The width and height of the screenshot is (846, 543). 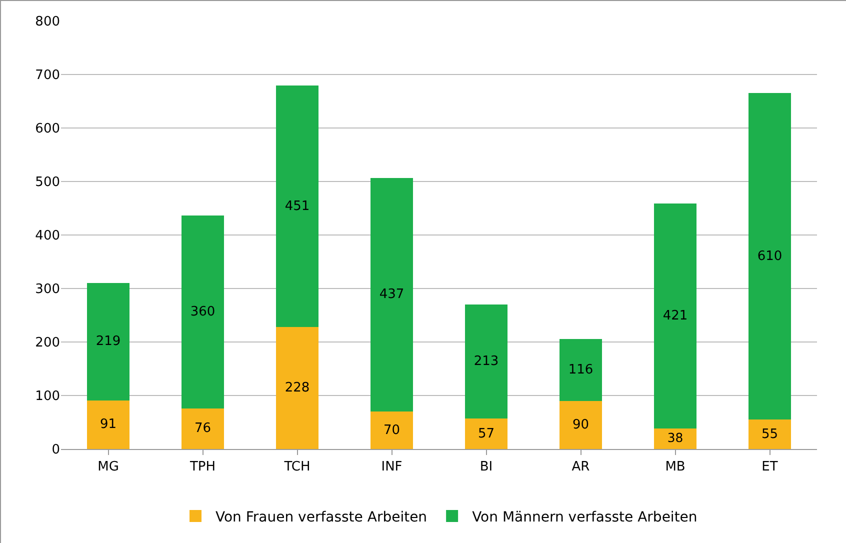 What do you see at coordinates (486, 467) in the screenshot?
I see `x-tick-label: BI` at bounding box center [486, 467].